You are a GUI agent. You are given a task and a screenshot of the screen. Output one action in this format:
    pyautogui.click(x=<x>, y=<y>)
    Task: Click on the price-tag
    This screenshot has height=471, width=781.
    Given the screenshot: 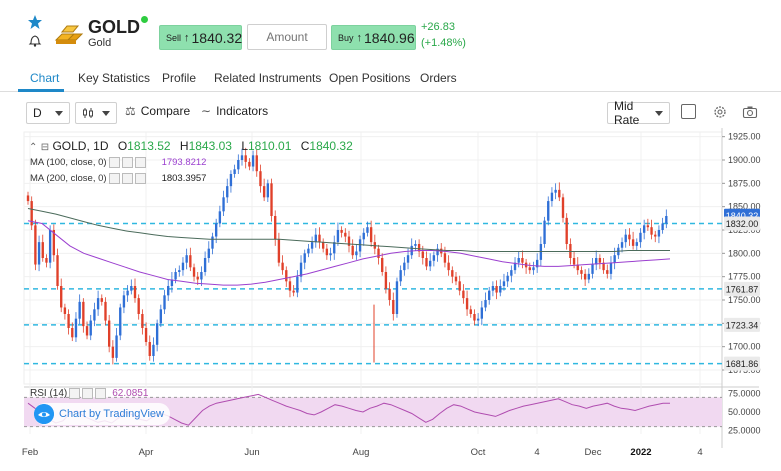 What is the action you would take?
    pyautogui.click(x=742, y=324)
    